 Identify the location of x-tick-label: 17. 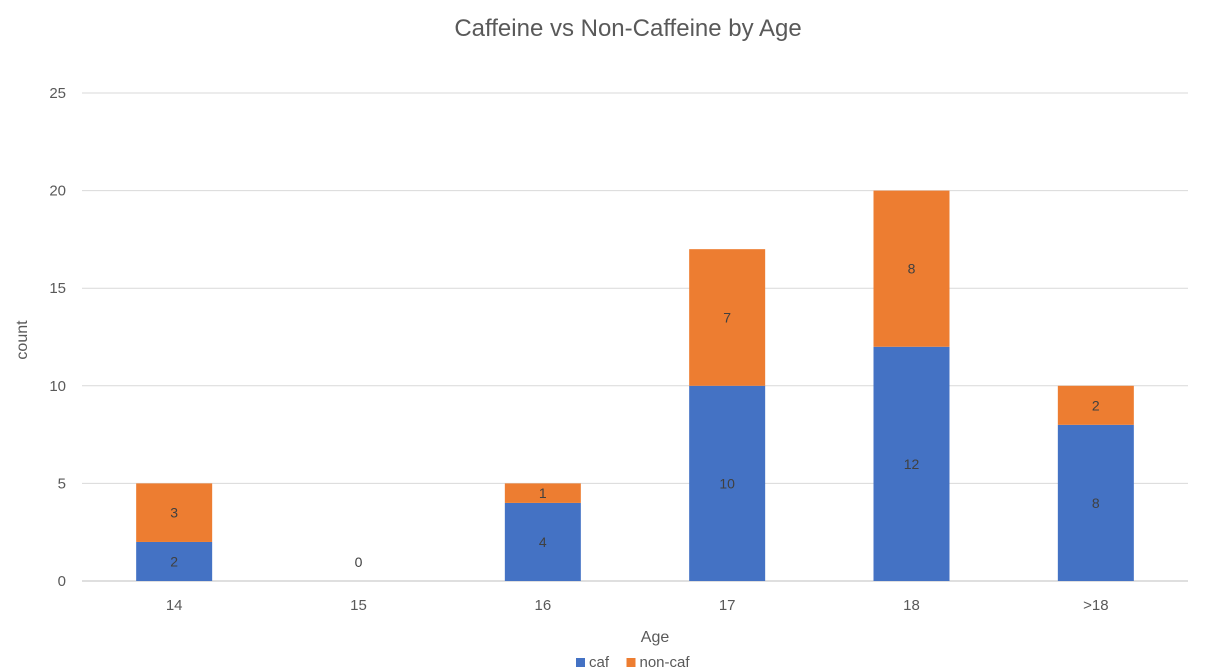
(727, 605).